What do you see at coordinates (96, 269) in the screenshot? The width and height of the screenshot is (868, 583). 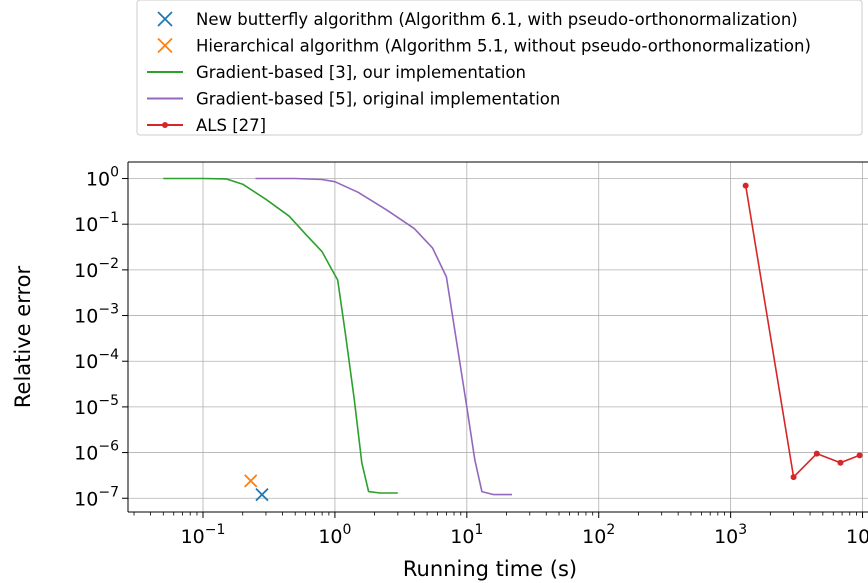 I see `y-tick-label: 10⁻²` at bounding box center [96, 269].